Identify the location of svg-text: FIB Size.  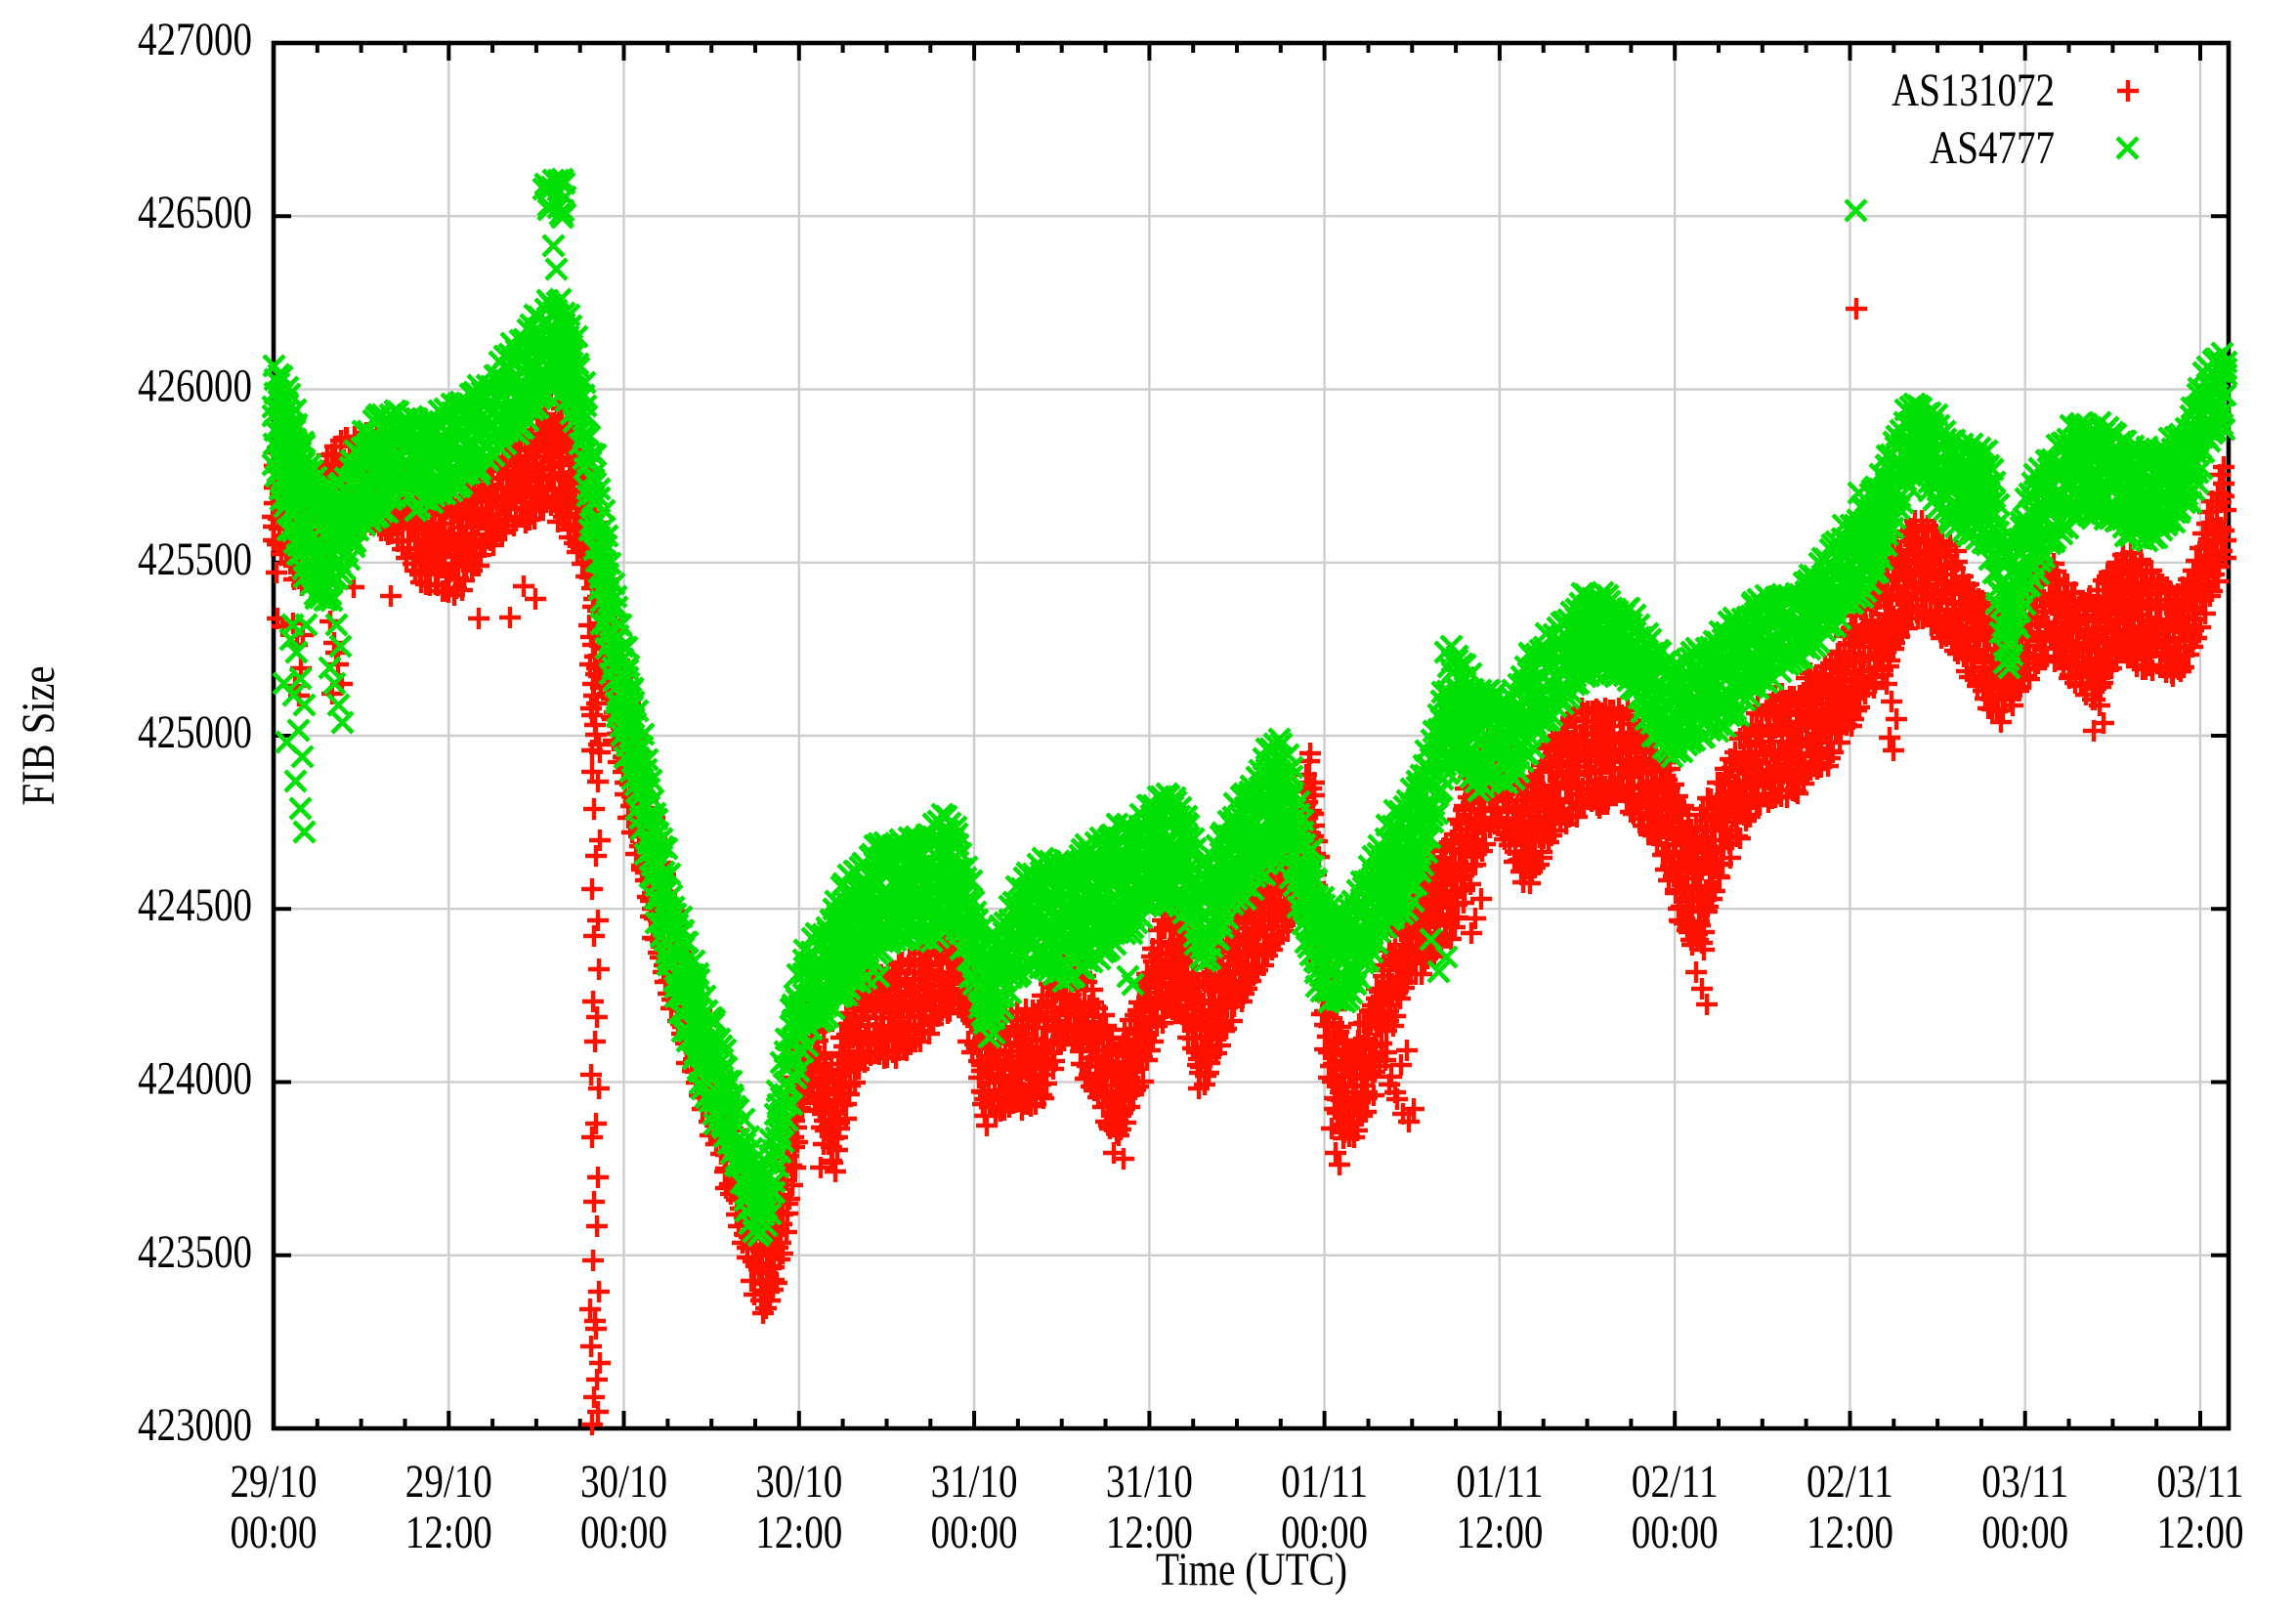
(38, 736).